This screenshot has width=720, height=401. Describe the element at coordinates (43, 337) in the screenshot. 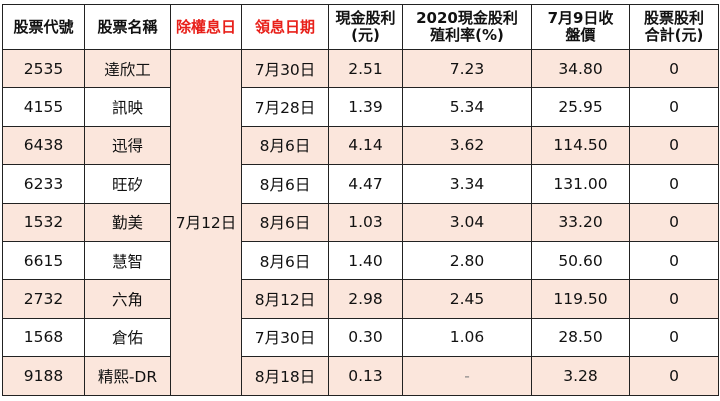

I see `cell-code: 1568` at that location.